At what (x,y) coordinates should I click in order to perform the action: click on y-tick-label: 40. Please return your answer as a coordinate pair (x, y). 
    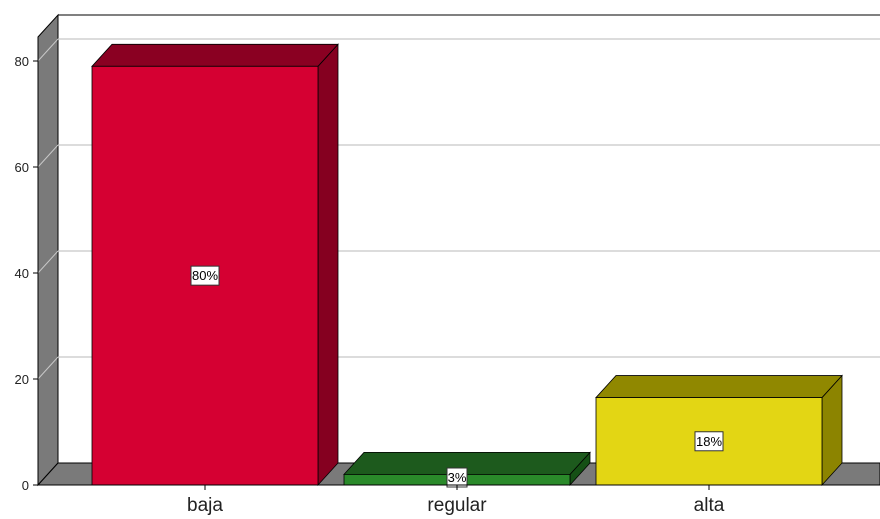
    Looking at the image, I should click on (22, 273).